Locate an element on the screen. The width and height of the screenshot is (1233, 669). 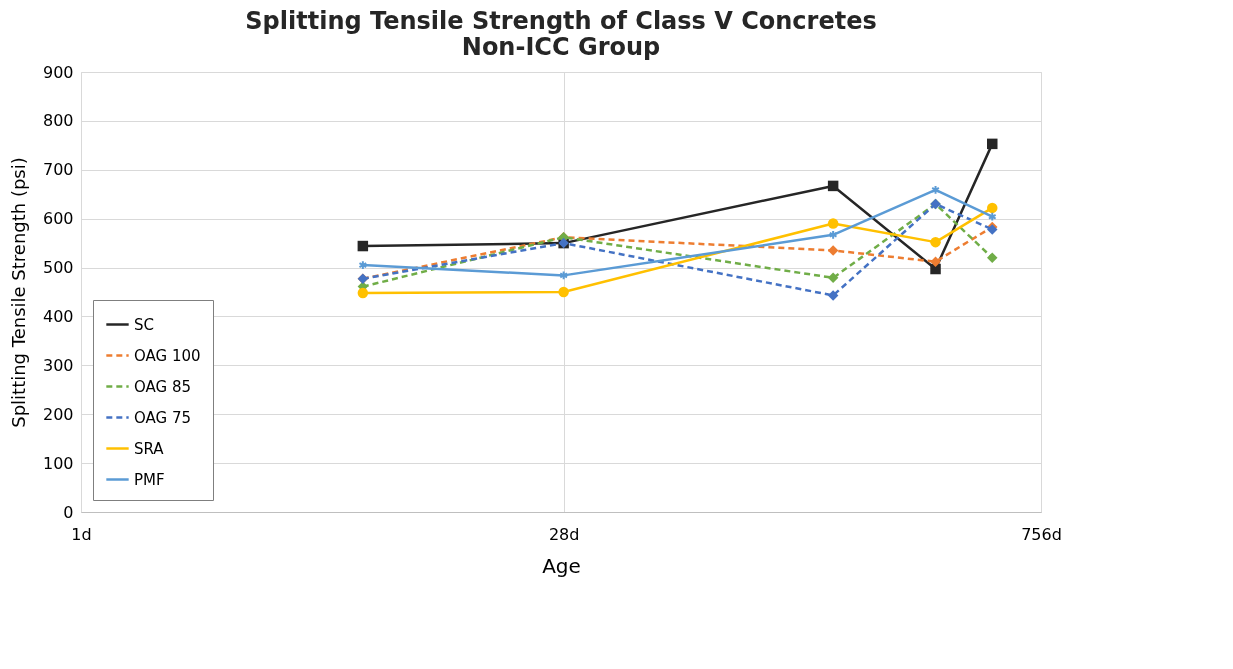
y-axis-title: Splitting Tensile Strength (psi) is located at coordinates (18, 292).